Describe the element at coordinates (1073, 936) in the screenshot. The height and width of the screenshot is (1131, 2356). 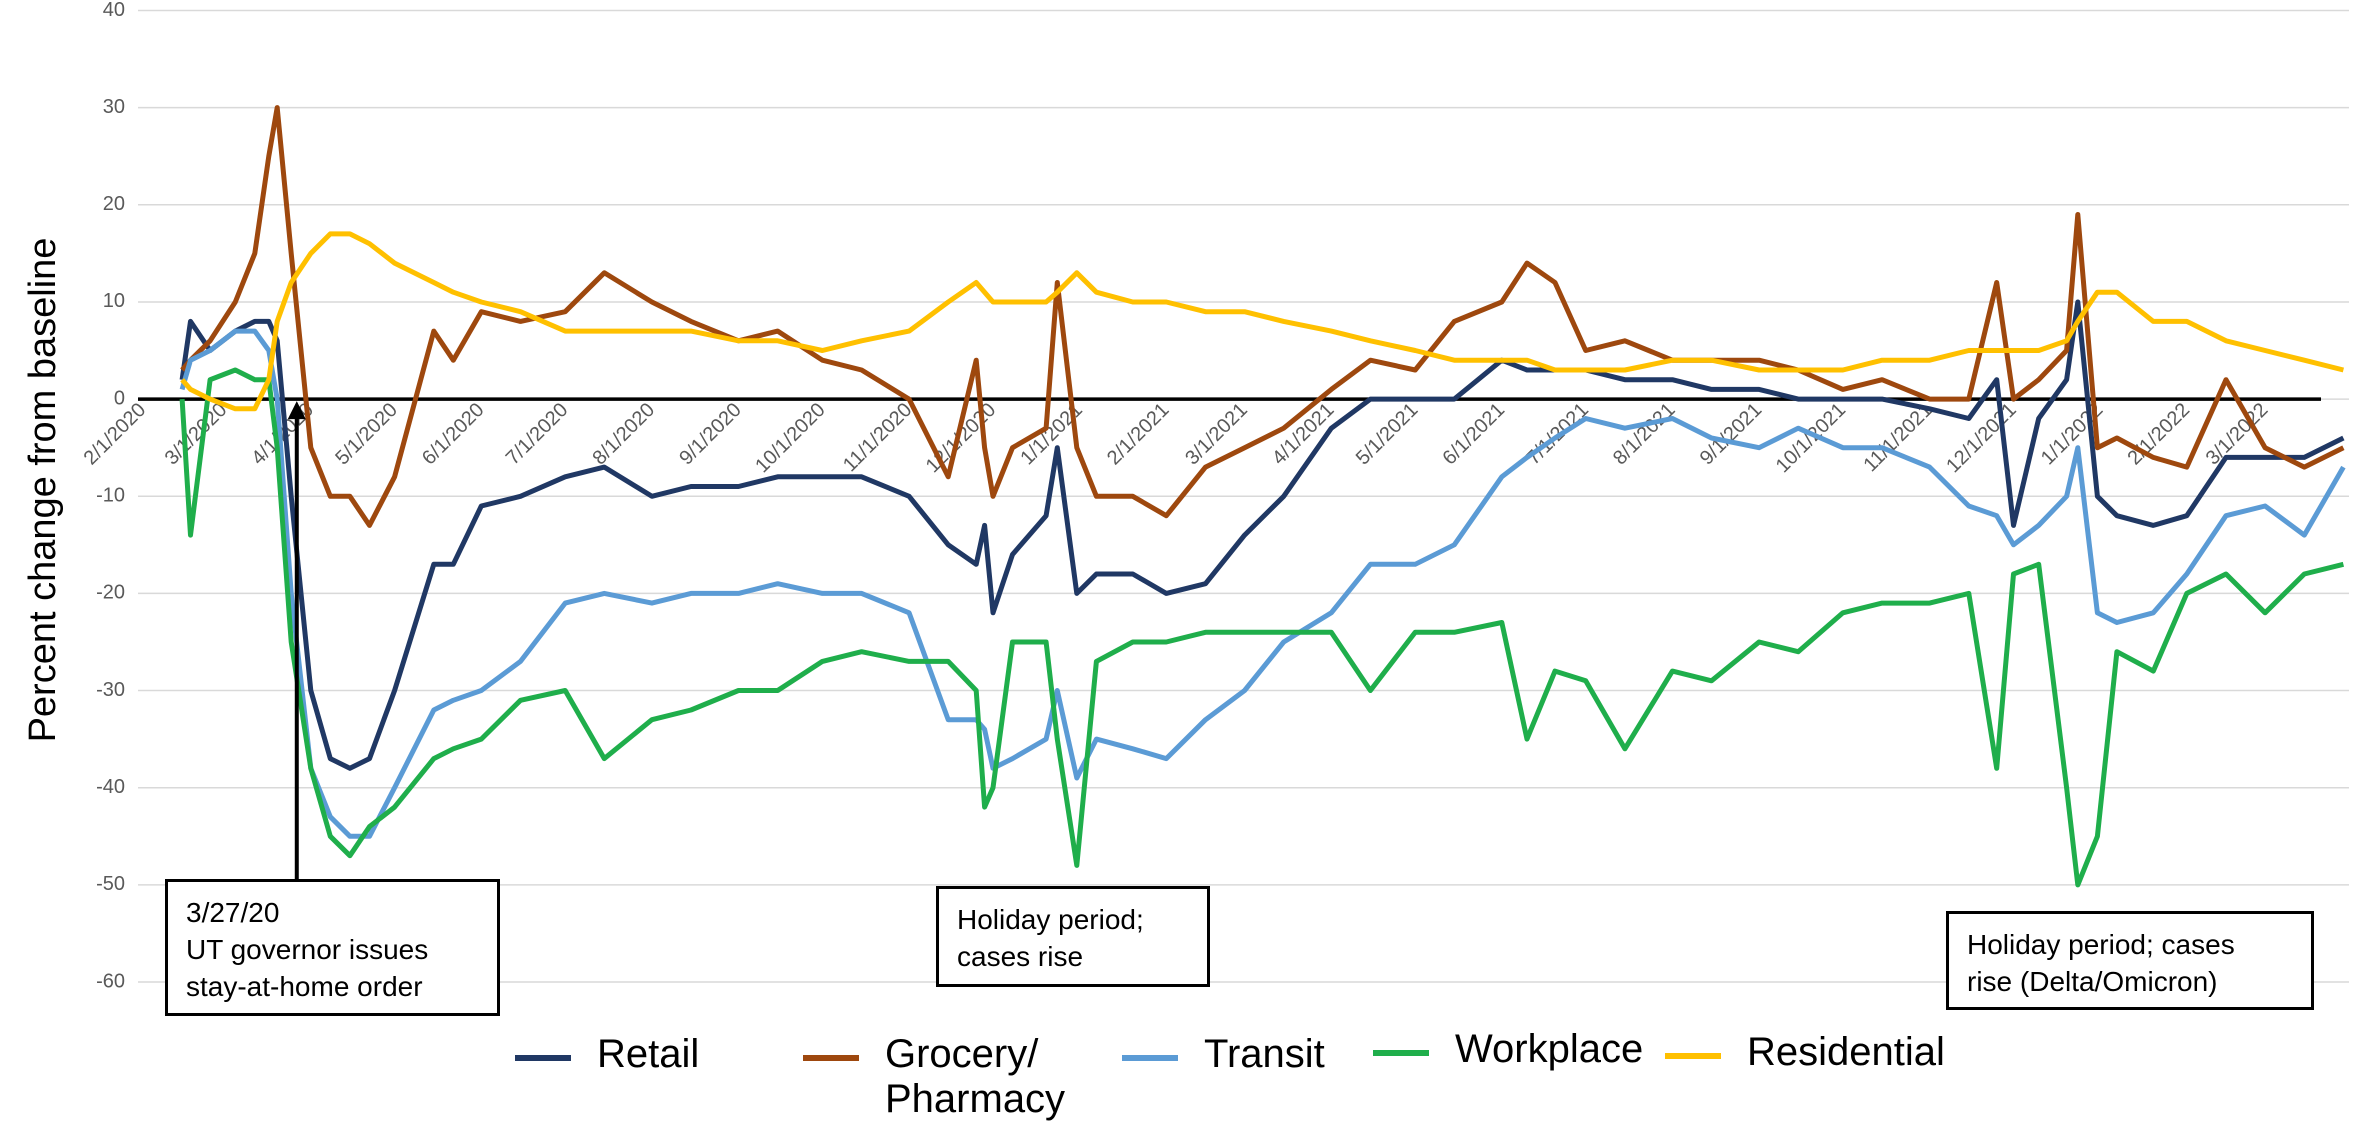
I see `annotation-box: Holiday period; cases rise` at that location.